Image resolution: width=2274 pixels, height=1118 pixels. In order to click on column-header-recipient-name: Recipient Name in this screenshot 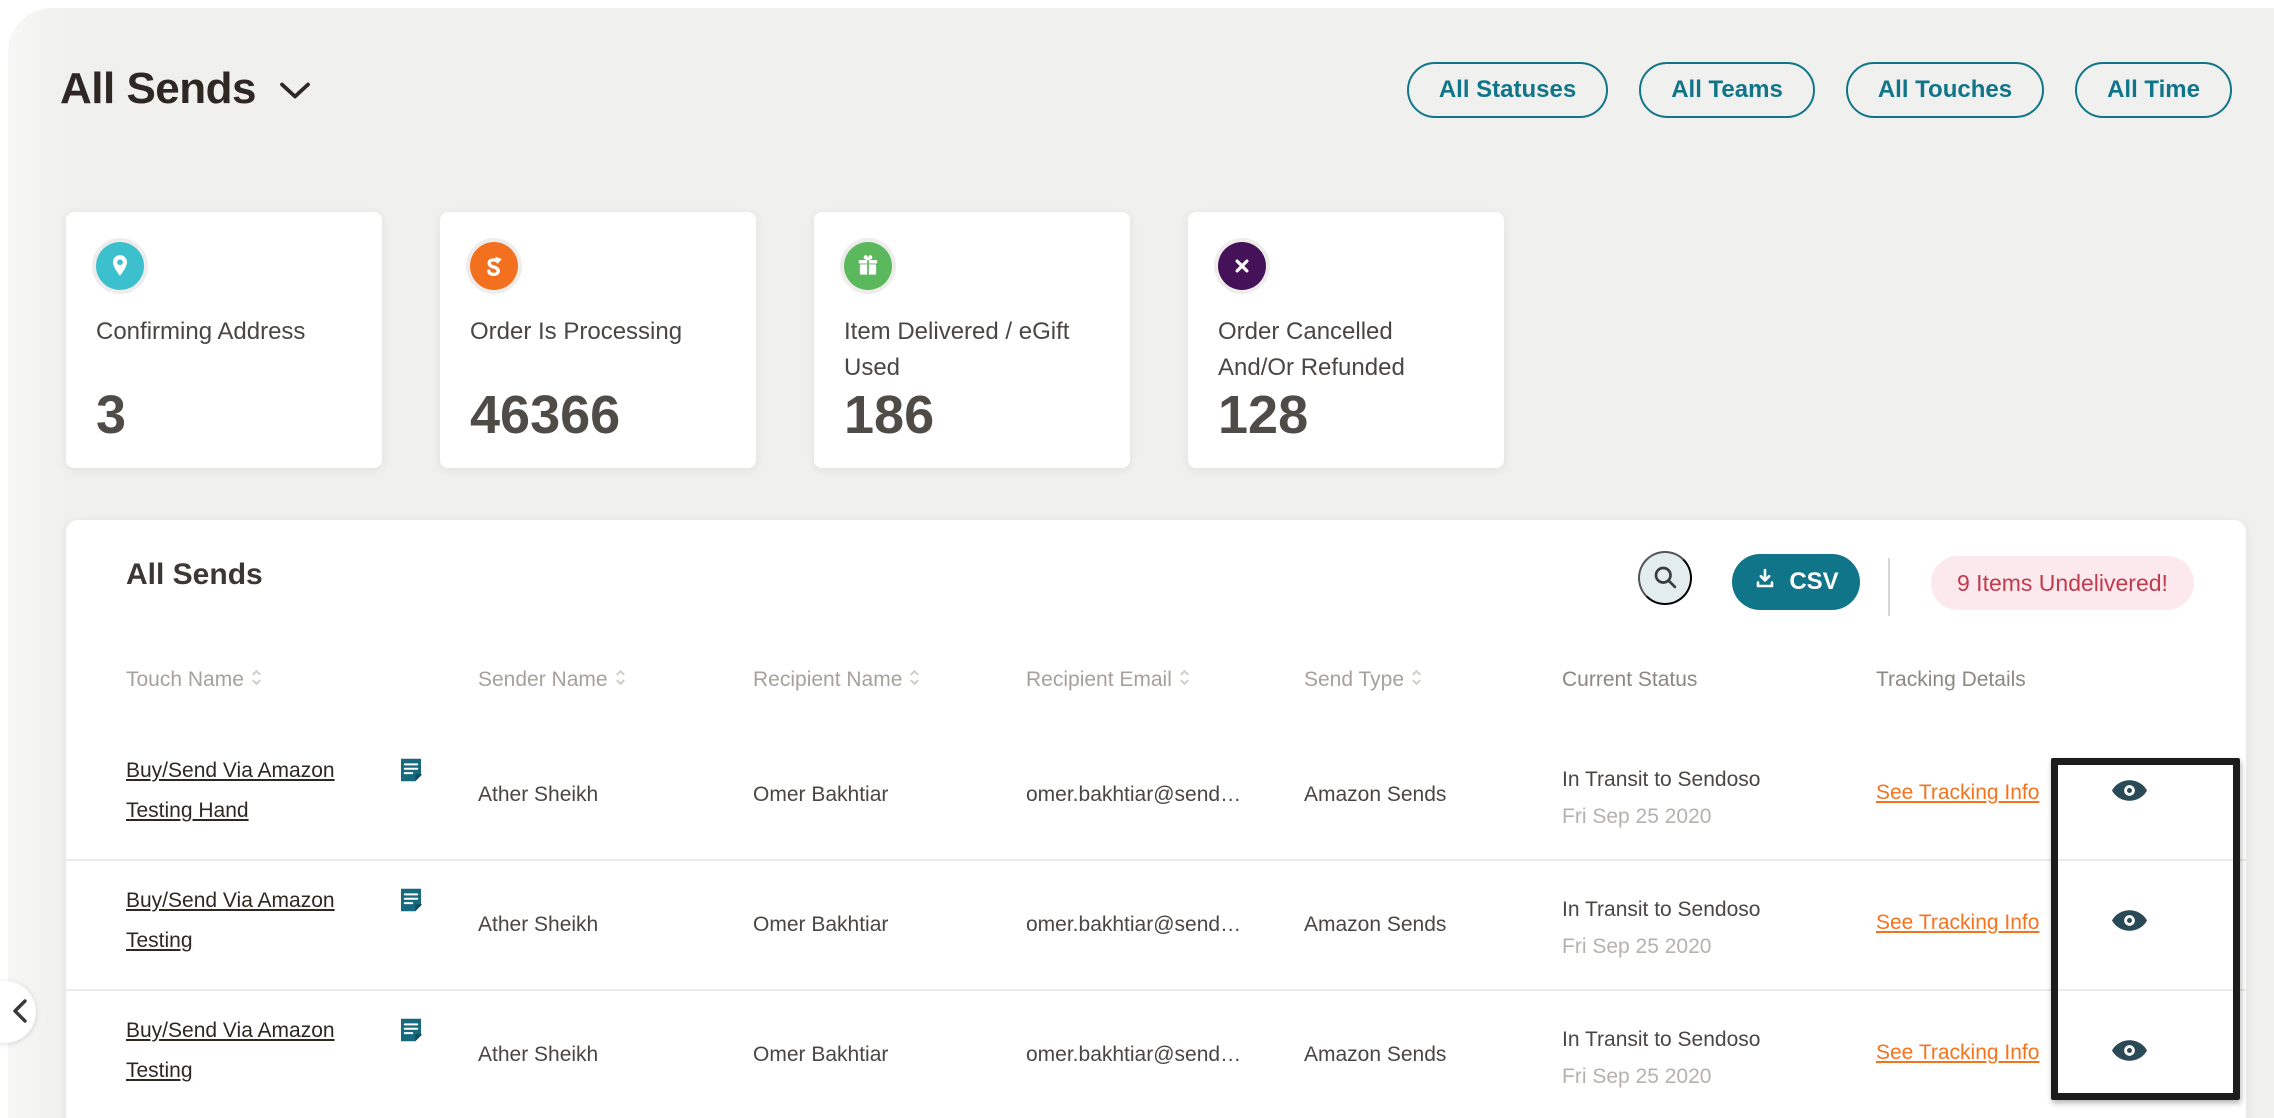, I will do `click(836, 680)`.